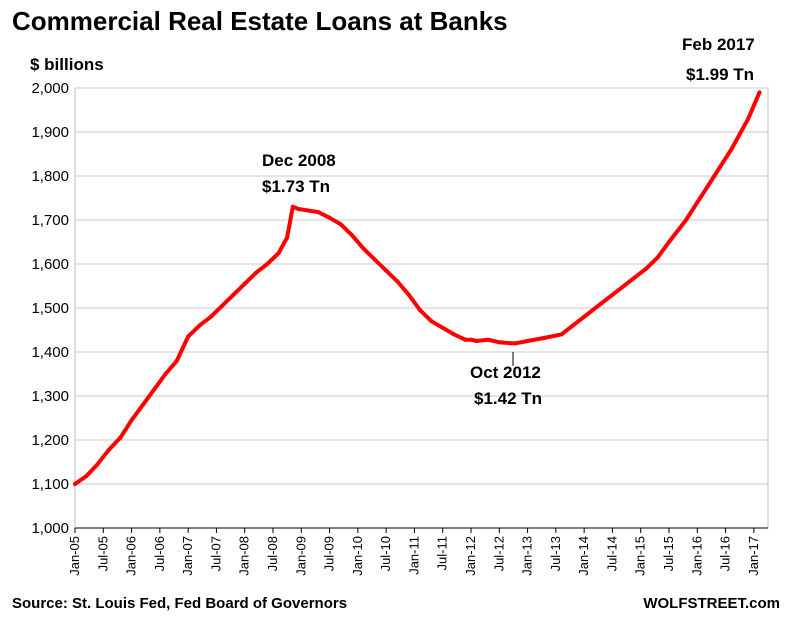  I want to click on annotation-trough-2012-value: $1.42 Tn, so click(508, 398).